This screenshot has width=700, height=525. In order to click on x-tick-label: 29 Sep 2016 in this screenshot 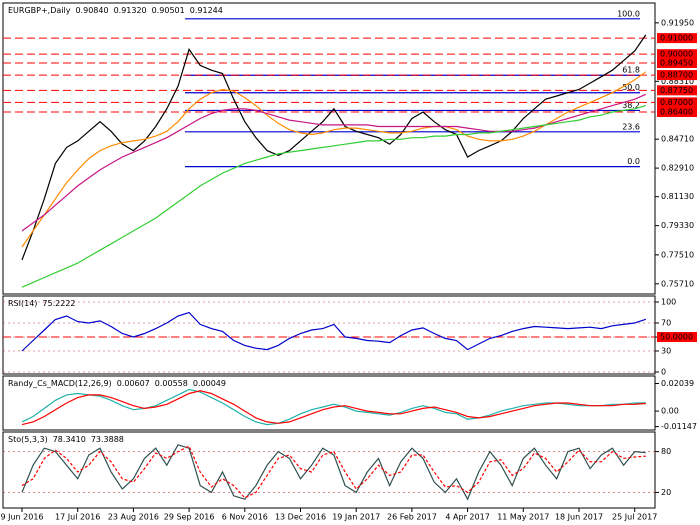, I will do `click(189, 517)`.